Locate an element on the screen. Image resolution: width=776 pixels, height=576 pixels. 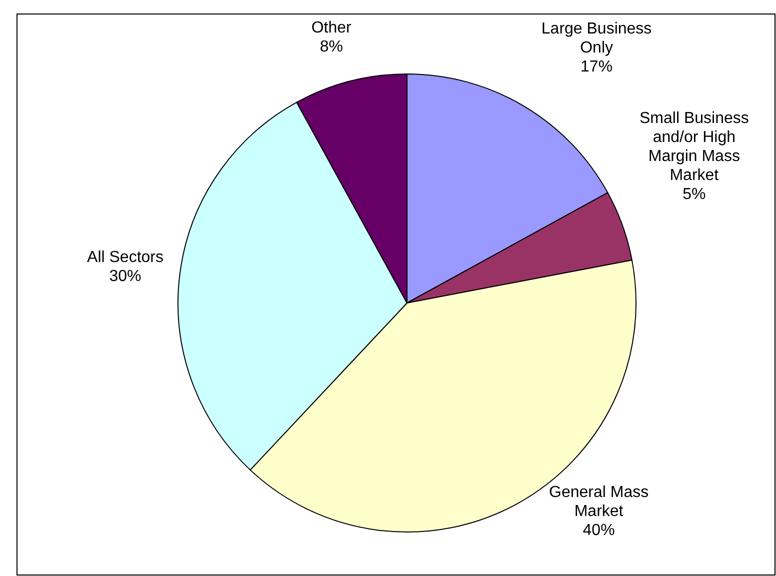
data-label: 40% is located at coordinates (598, 531).